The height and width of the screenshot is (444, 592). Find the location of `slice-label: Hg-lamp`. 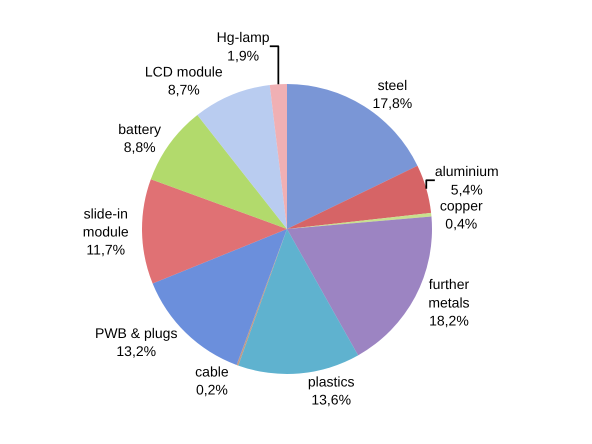

slice-label: Hg-lamp is located at coordinates (243, 37).